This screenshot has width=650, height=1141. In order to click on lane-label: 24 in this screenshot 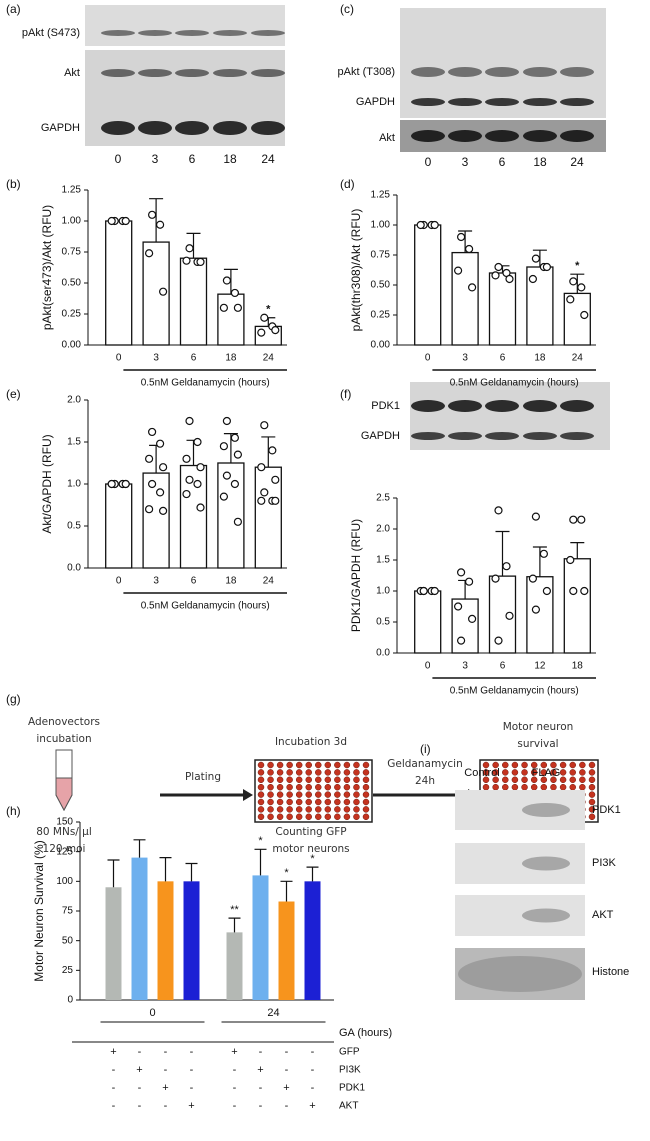, I will do `click(577, 162)`.